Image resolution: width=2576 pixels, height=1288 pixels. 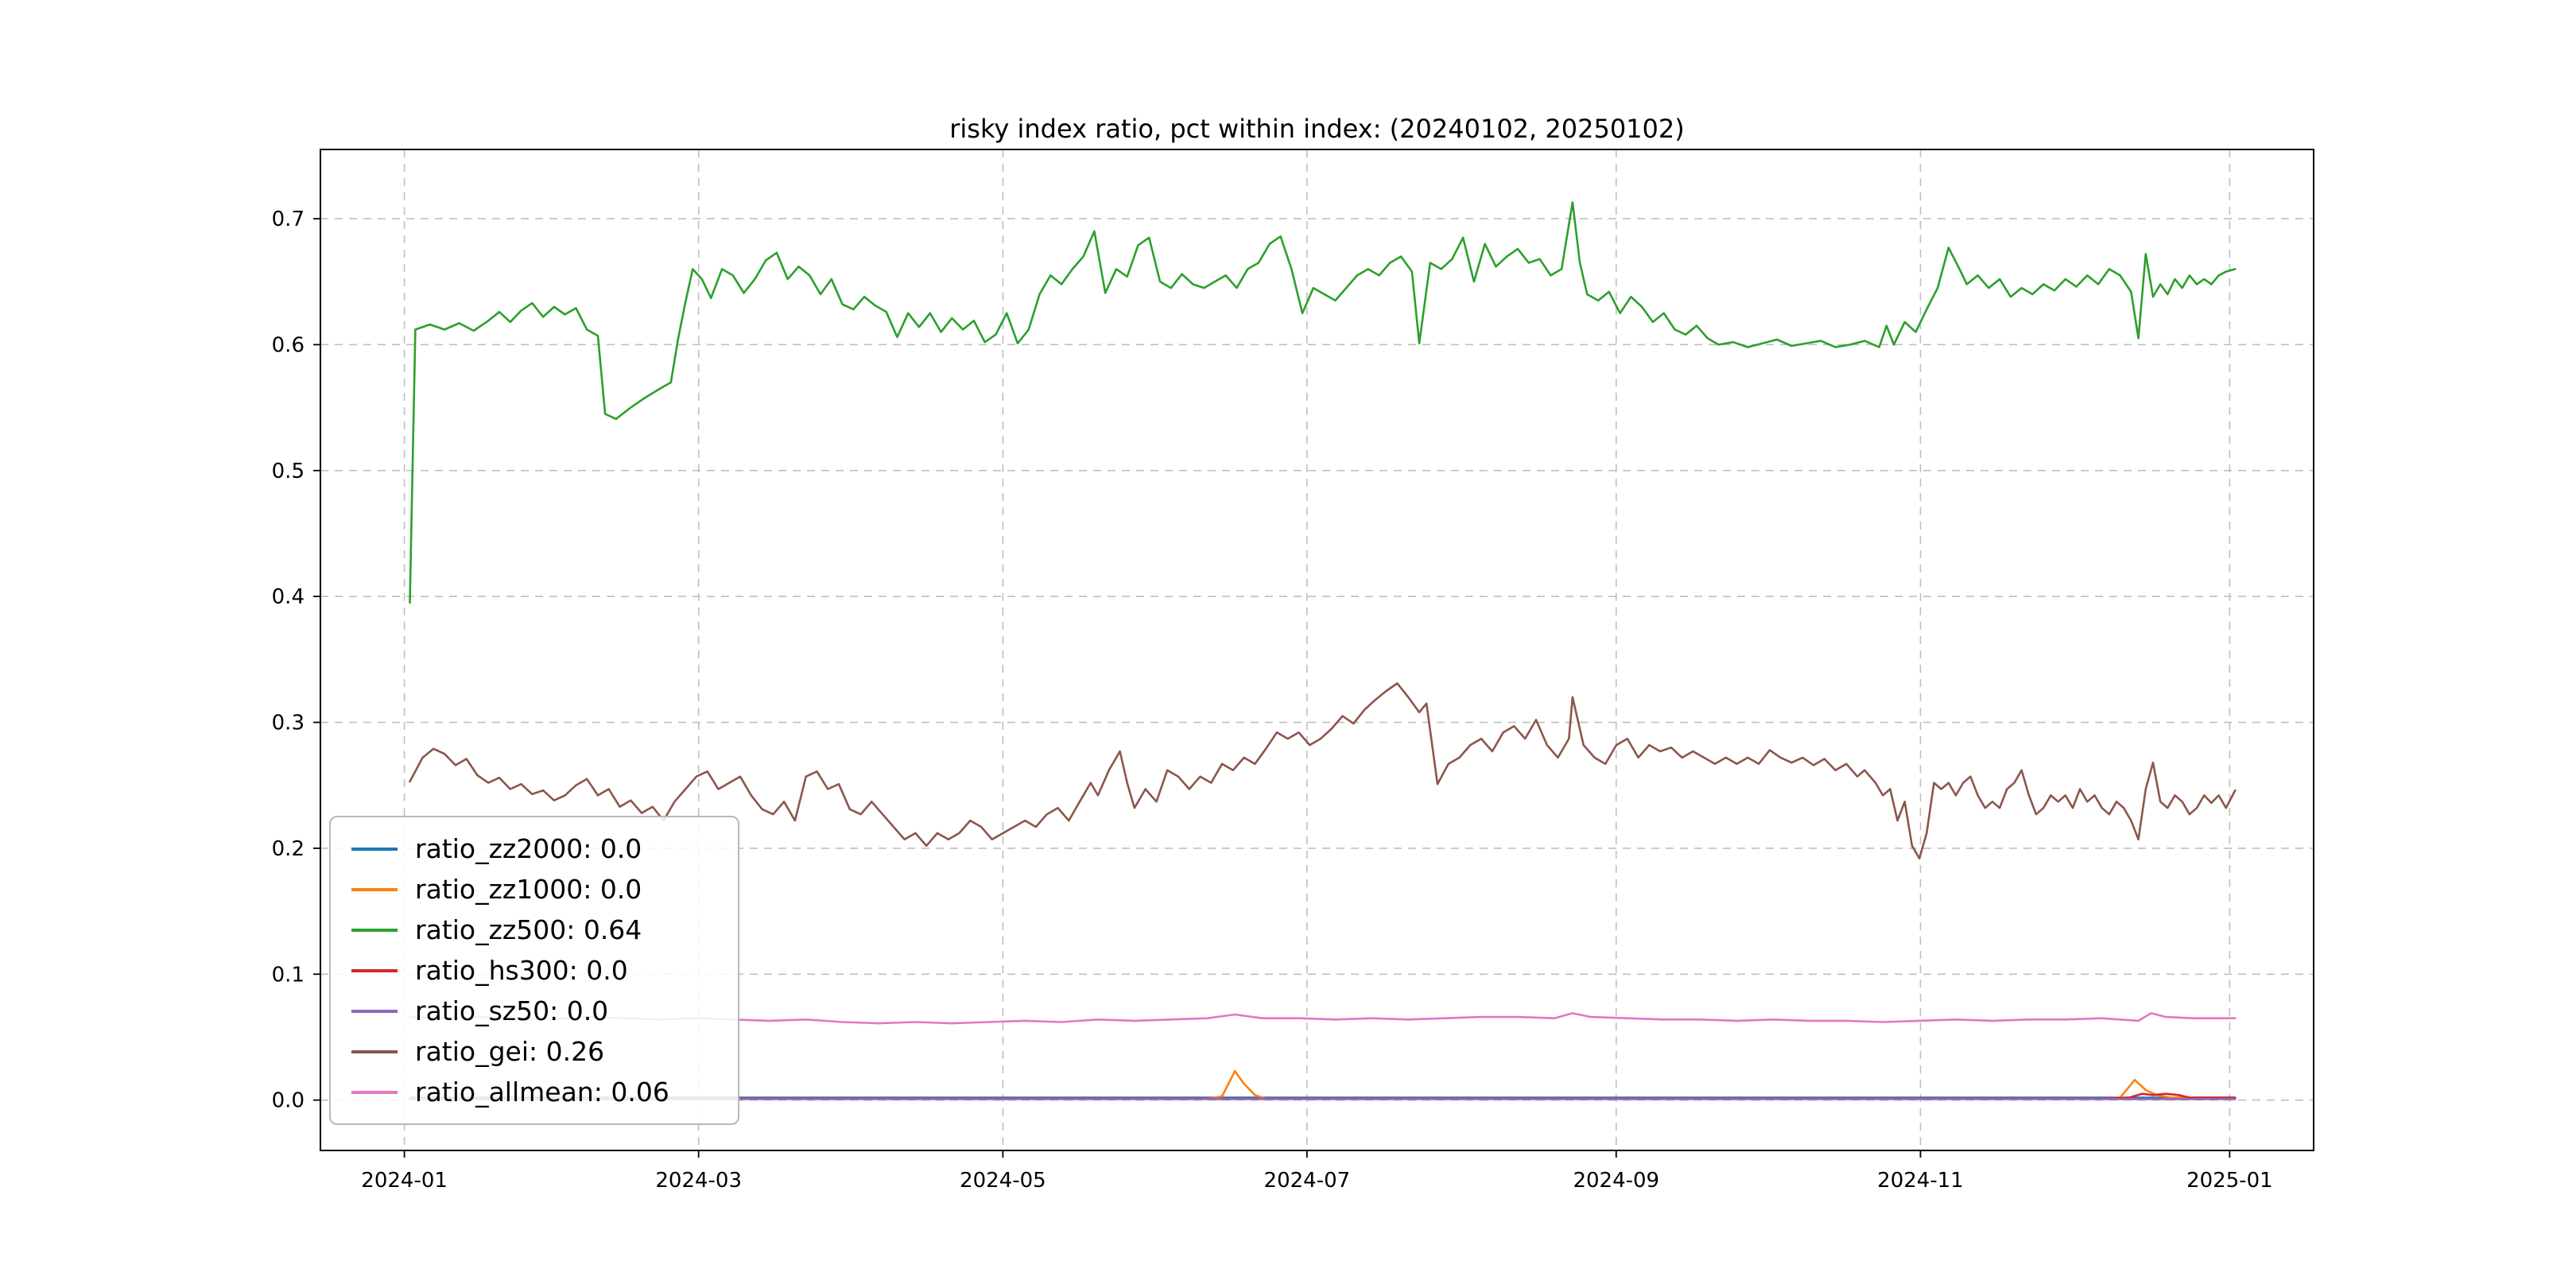 I want to click on legend-swatch-ratio_hs300, so click(x=374, y=970).